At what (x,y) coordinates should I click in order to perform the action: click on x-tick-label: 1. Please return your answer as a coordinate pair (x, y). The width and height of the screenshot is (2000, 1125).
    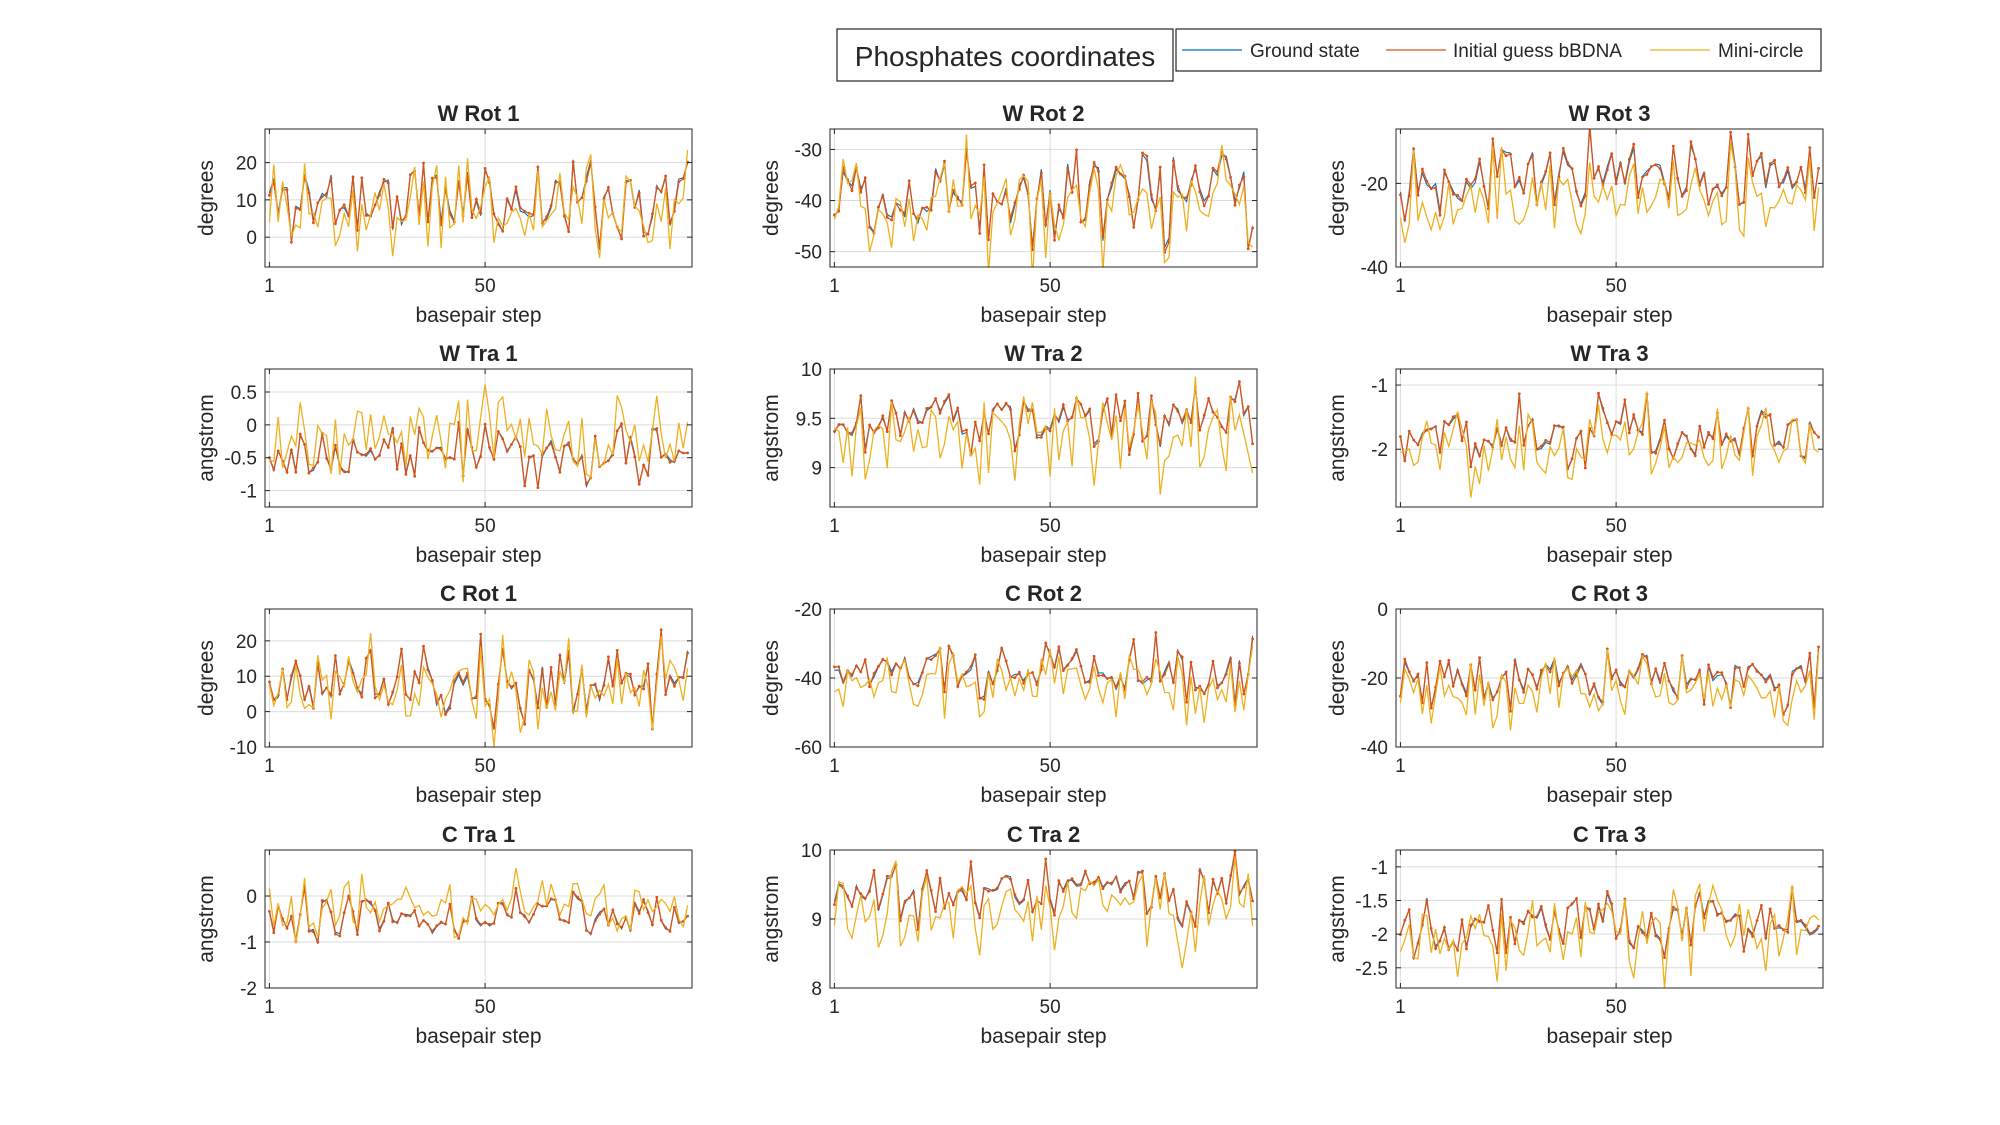
    Looking at the image, I should click on (834, 766).